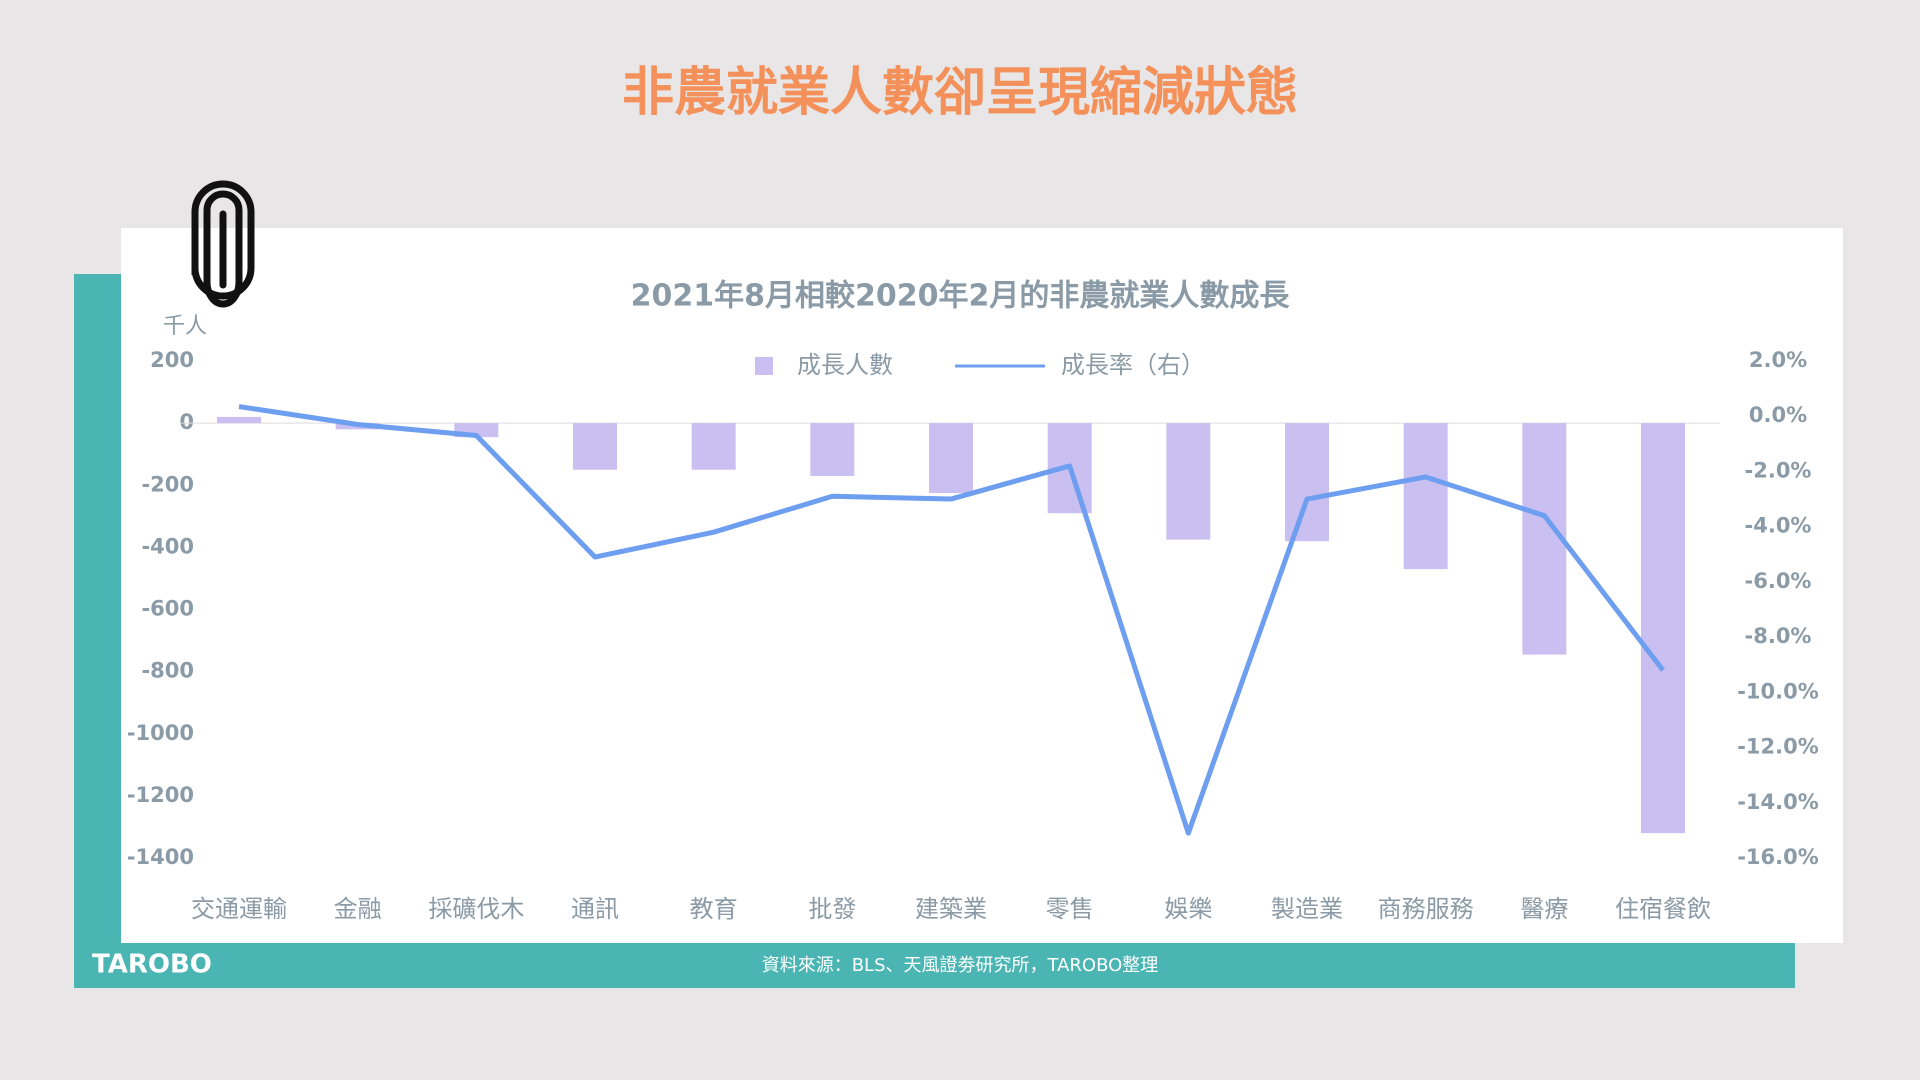 The height and width of the screenshot is (1080, 1920). What do you see at coordinates (1070, 909) in the screenshot?
I see `x-tick-label: 零售` at bounding box center [1070, 909].